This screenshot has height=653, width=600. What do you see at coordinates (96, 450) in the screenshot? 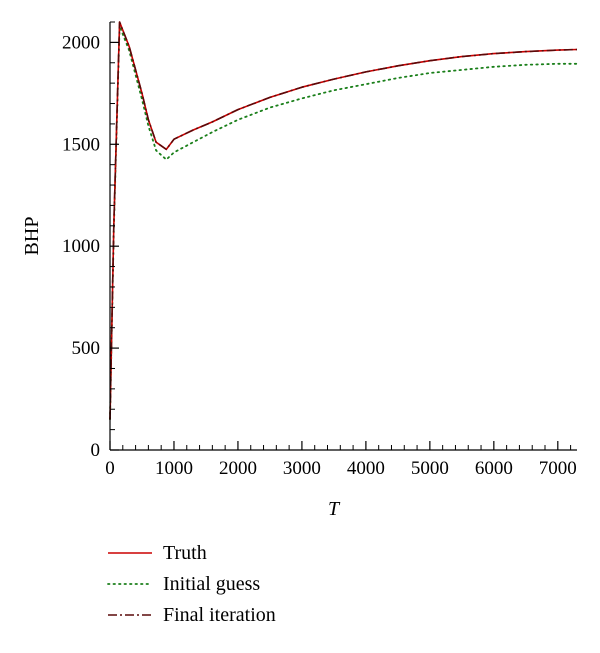
I see `y-tick-label: 0` at bounding box center [96, 450].